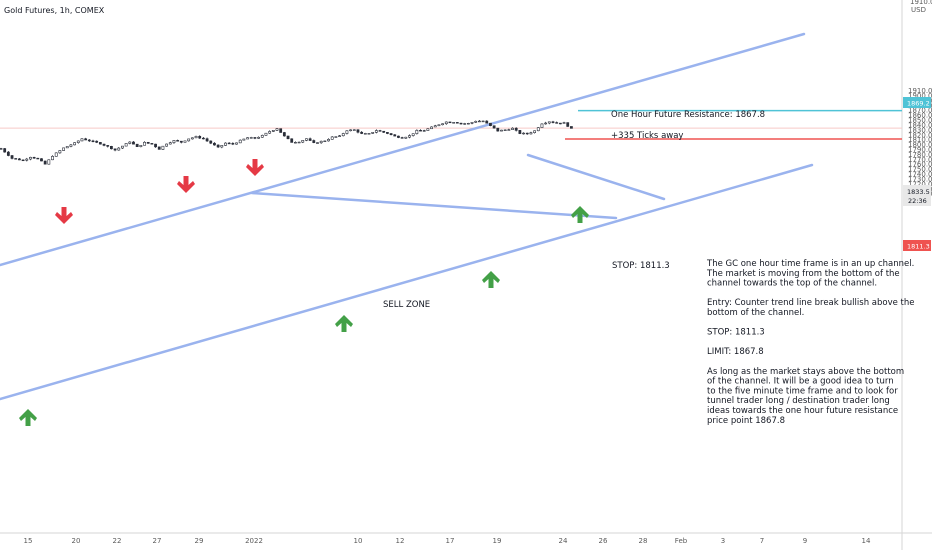 The width and height of the screenshot is (932, 550). I want to click on short-trend-line, so click(596, 177).